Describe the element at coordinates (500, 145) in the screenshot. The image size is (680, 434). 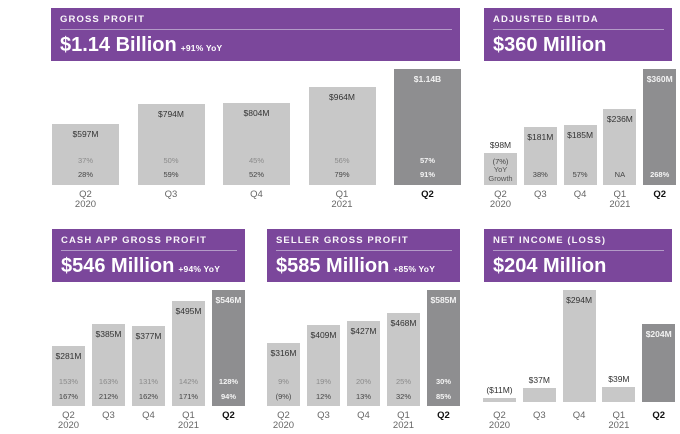
I see `data-label: $98M` at that location.